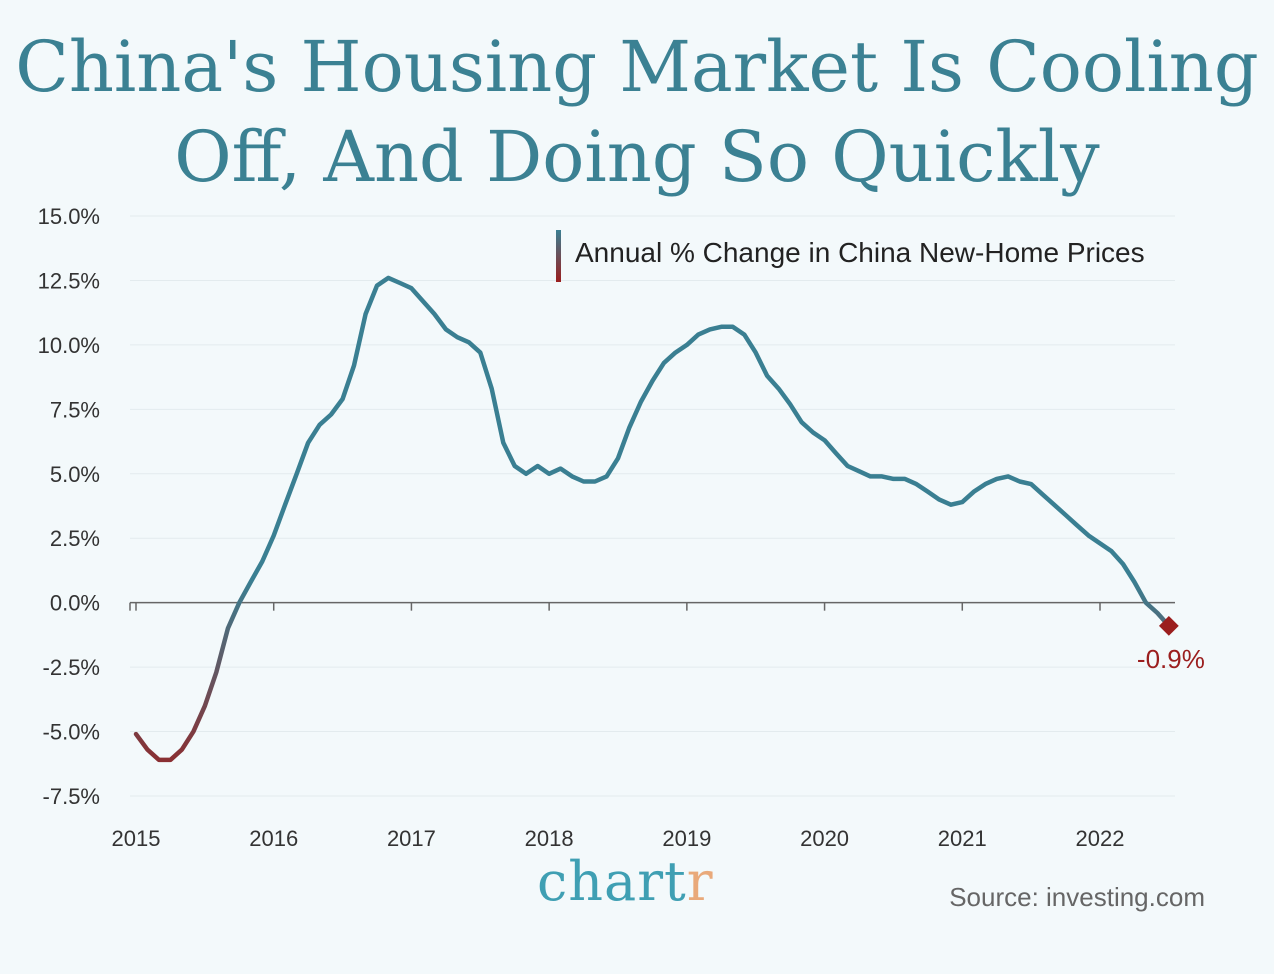 The height and width of the screenshot is (974, 1274). Describe the element at coordinates (1171, 659) in the screenshot. I see `end-point-label: -0.9%` at that location.